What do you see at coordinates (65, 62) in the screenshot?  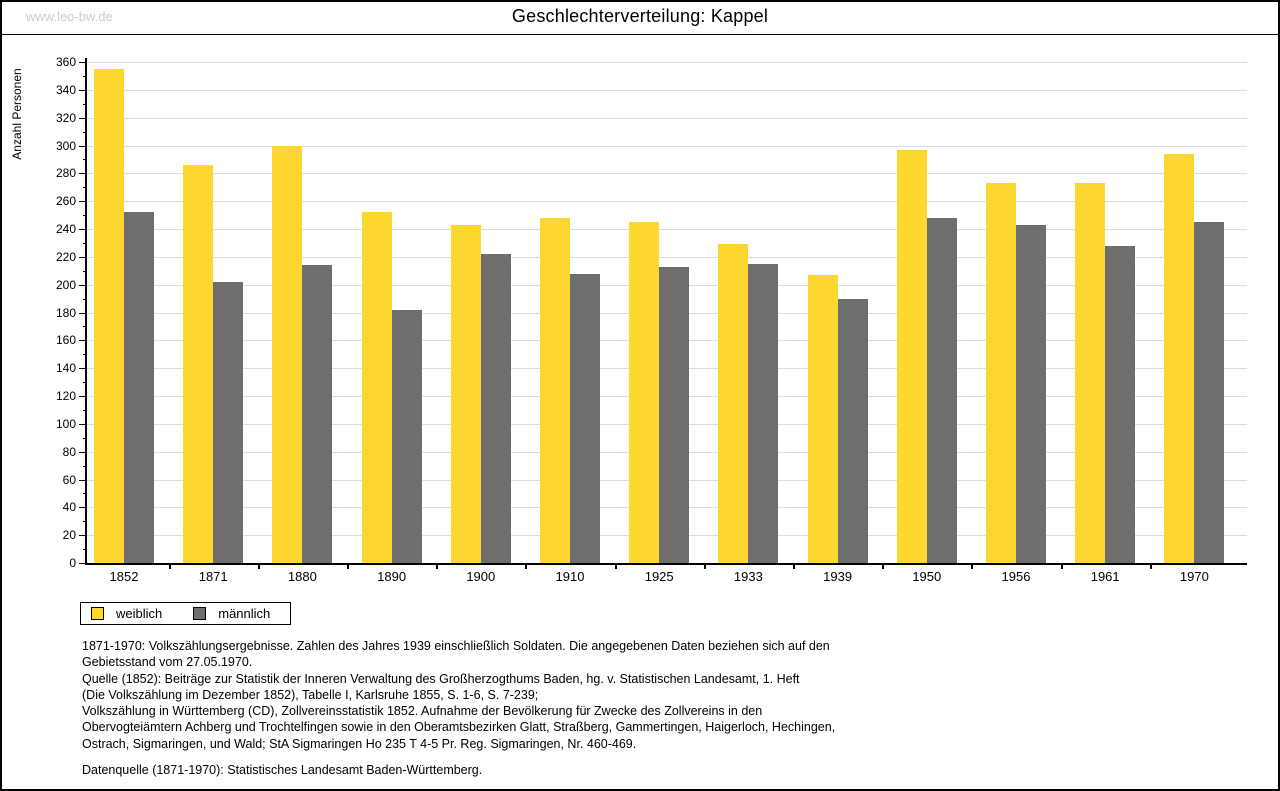 I see `y-tick-label-360: 360` at bounding box center [65, 62].